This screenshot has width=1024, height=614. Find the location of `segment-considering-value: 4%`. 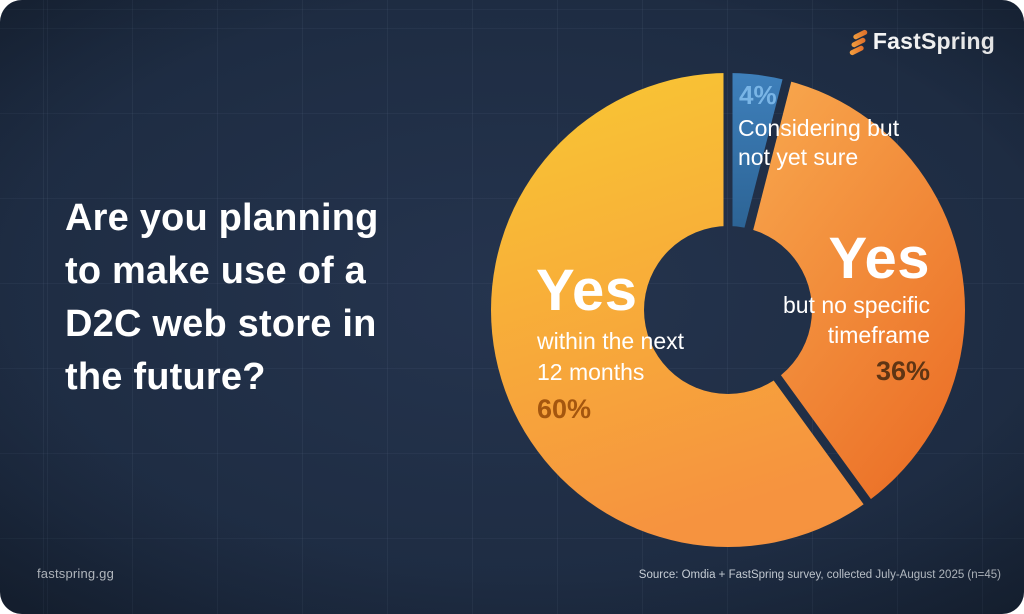

segment-considering-value: 4% is located at coordinates (758, 95).